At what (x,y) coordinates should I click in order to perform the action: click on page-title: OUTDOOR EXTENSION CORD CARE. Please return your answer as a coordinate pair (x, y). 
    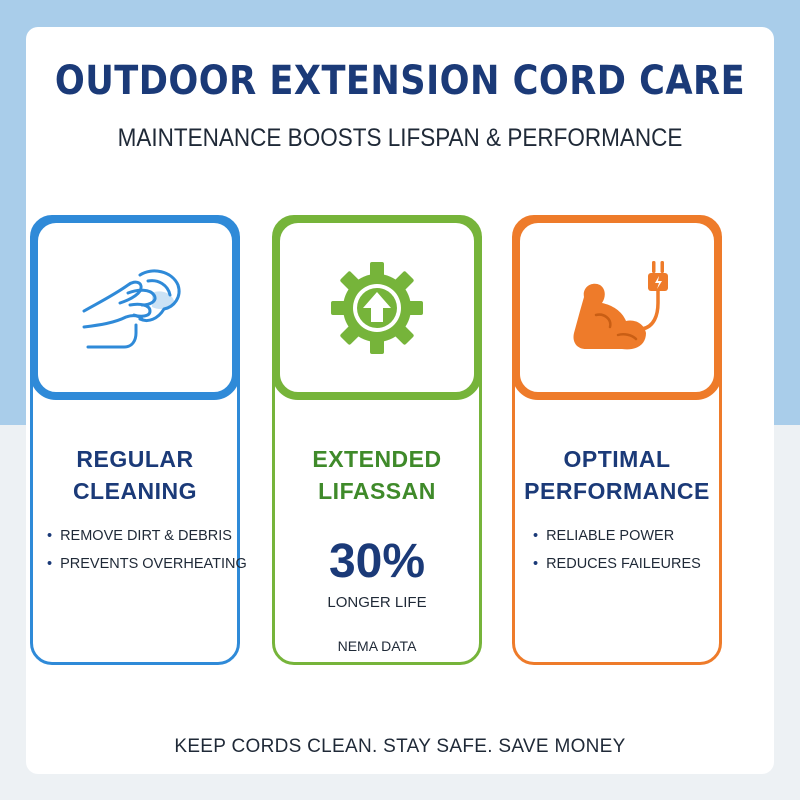
    Looking at the image, I should click on (400, 81).